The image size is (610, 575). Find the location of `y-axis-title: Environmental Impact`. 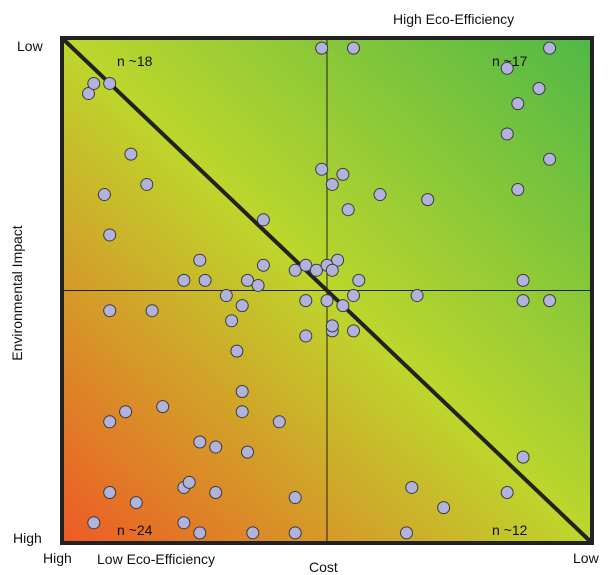

y-axis-title: Environmental Impact is located at coordinates (17, 293).